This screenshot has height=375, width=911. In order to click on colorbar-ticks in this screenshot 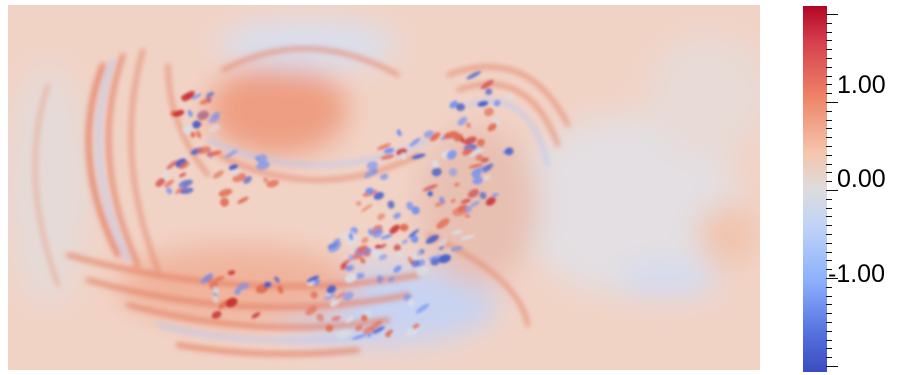, I will do `click(832, 189)`.